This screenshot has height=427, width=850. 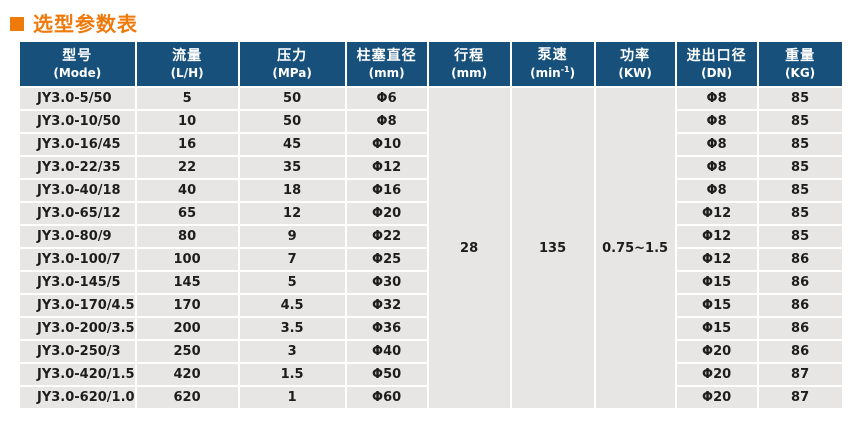 I want to click on cell-plunger-diameter: Φ10, so click(x=386, y=144).